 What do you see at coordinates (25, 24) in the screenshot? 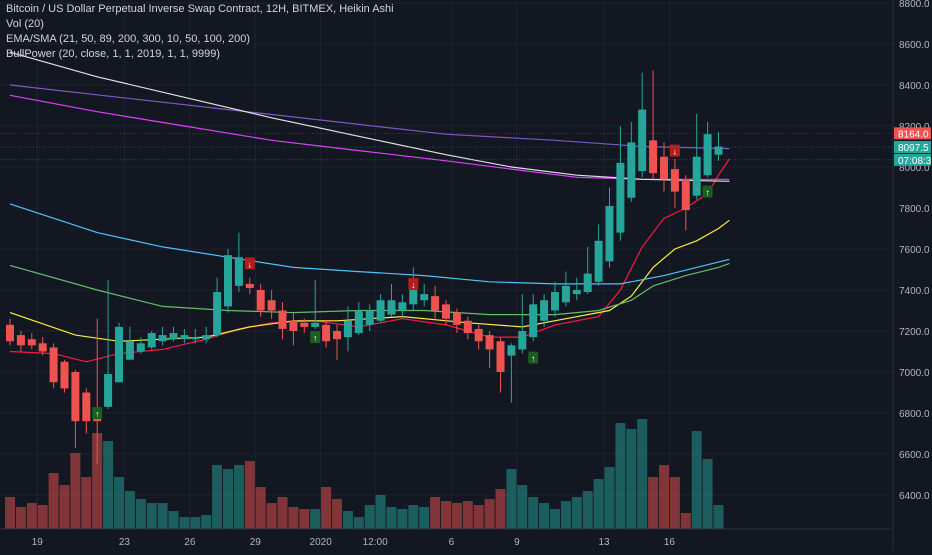
I see `legend-volume: Vol (20)` at bounding box center [25, 24].